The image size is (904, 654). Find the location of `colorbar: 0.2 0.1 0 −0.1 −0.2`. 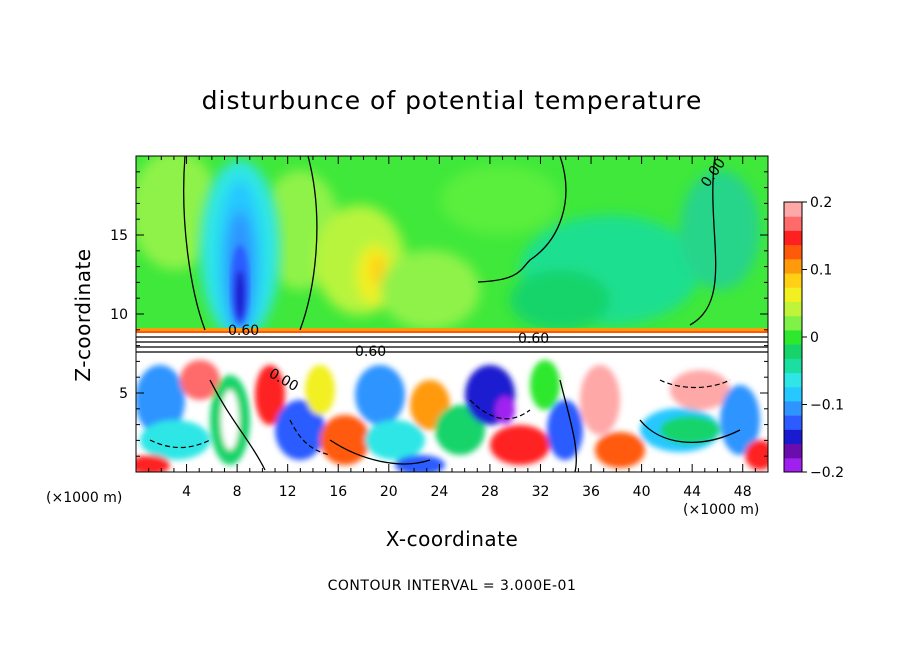

colorbar: 0.2 0.1 0 −0.1 −0.2 is located at coordinates (813, 338).